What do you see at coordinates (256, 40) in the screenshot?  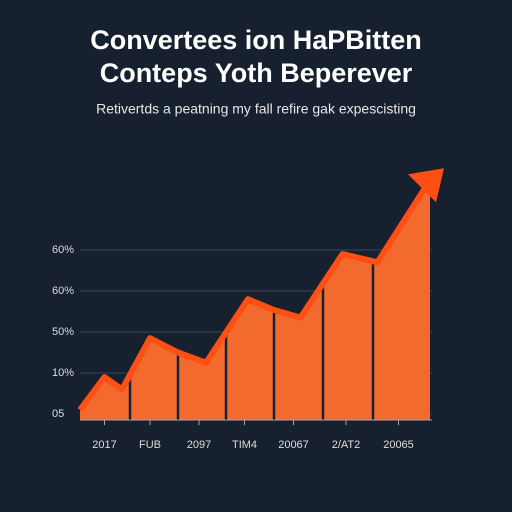 I see `chart-title: Convertees ion HaPBitten` at bounding box center [256, 40].